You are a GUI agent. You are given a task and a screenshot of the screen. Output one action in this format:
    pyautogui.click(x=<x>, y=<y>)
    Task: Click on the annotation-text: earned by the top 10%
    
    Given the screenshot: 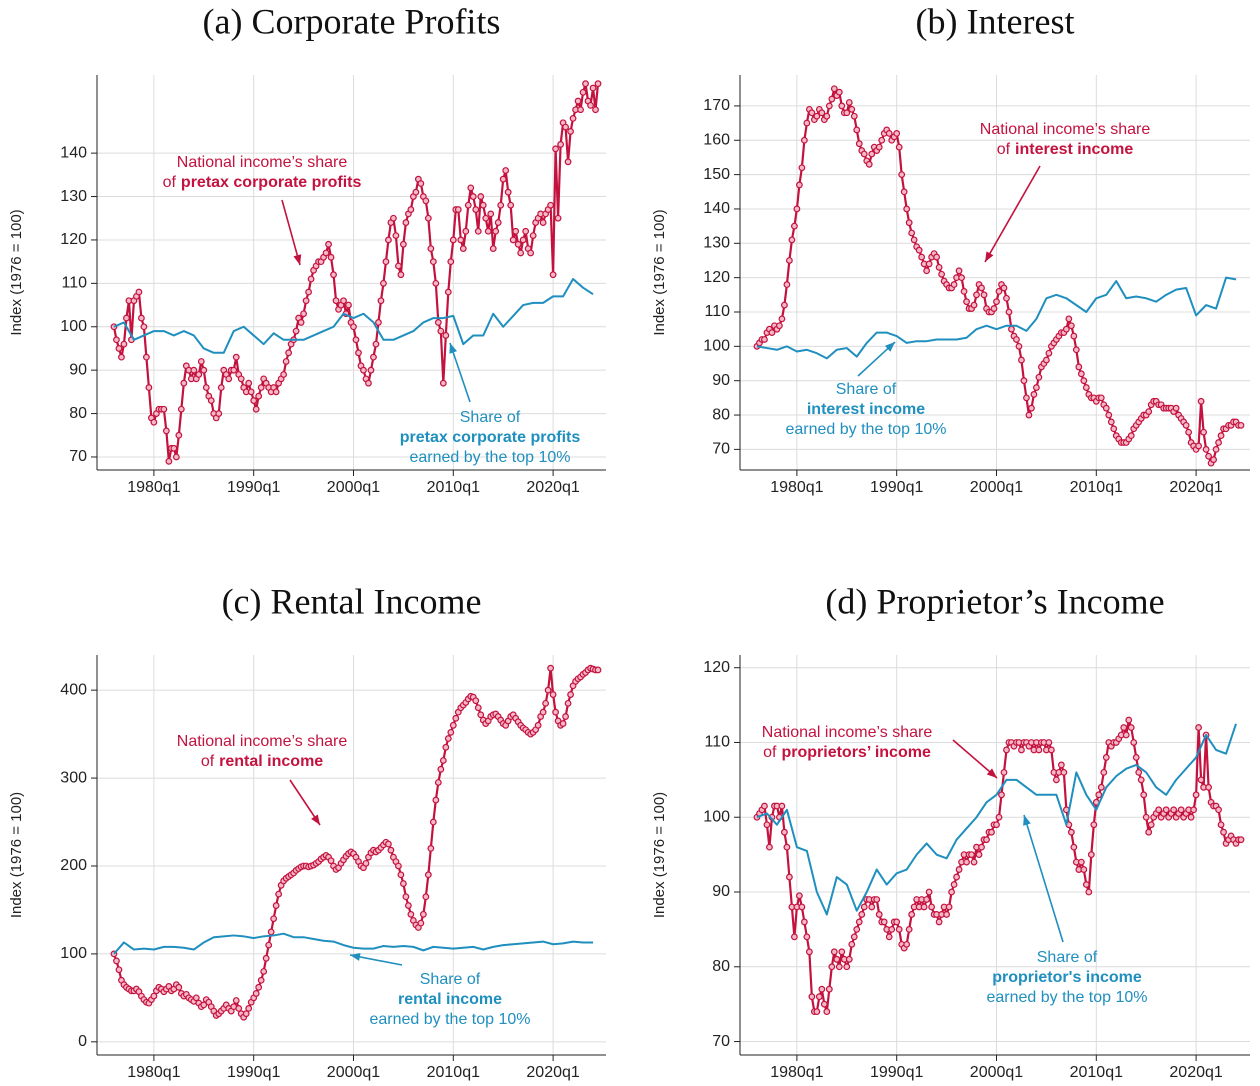 What is the action you would take?
    pyautogui.click(x=449, y=1019)
    